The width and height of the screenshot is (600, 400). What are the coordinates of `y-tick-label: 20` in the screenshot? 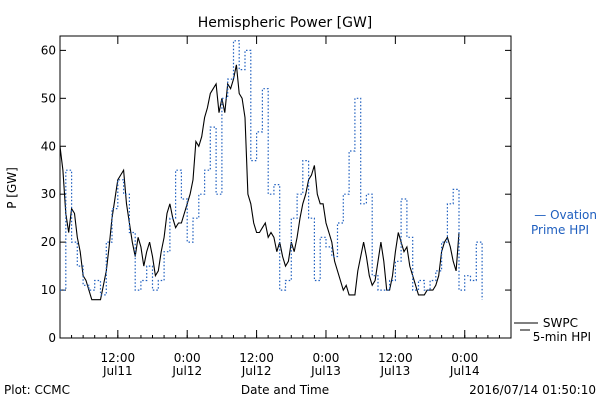 It's located at (48, 242).